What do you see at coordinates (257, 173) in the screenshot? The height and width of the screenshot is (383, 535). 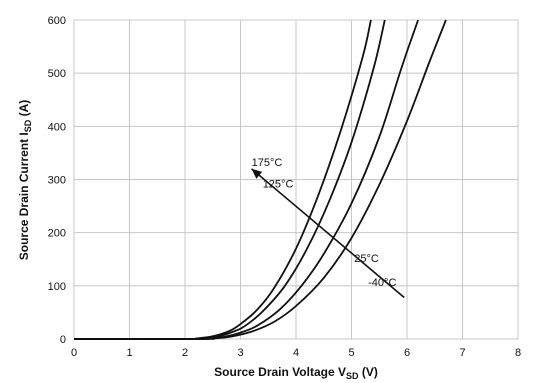 I see `arrow-head` at bounding box center [257, 173].